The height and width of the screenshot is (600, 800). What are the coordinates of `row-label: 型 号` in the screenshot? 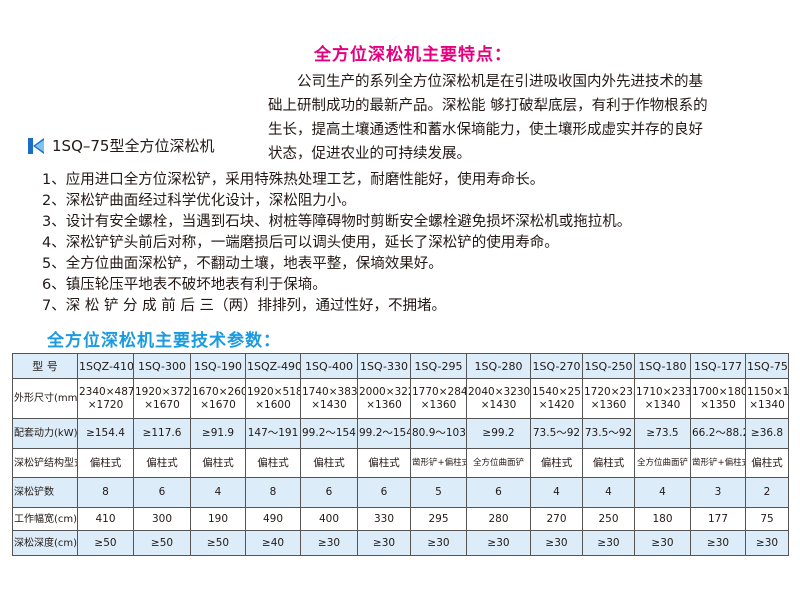 It's located at (45, 366).